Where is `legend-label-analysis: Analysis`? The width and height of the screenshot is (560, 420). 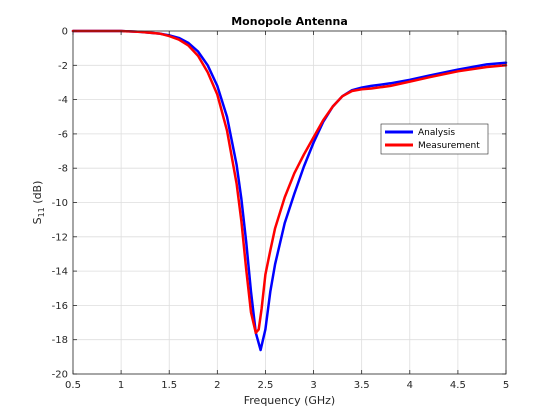 legend-label-analysis: Analysis is located at coordinates (436, 133).